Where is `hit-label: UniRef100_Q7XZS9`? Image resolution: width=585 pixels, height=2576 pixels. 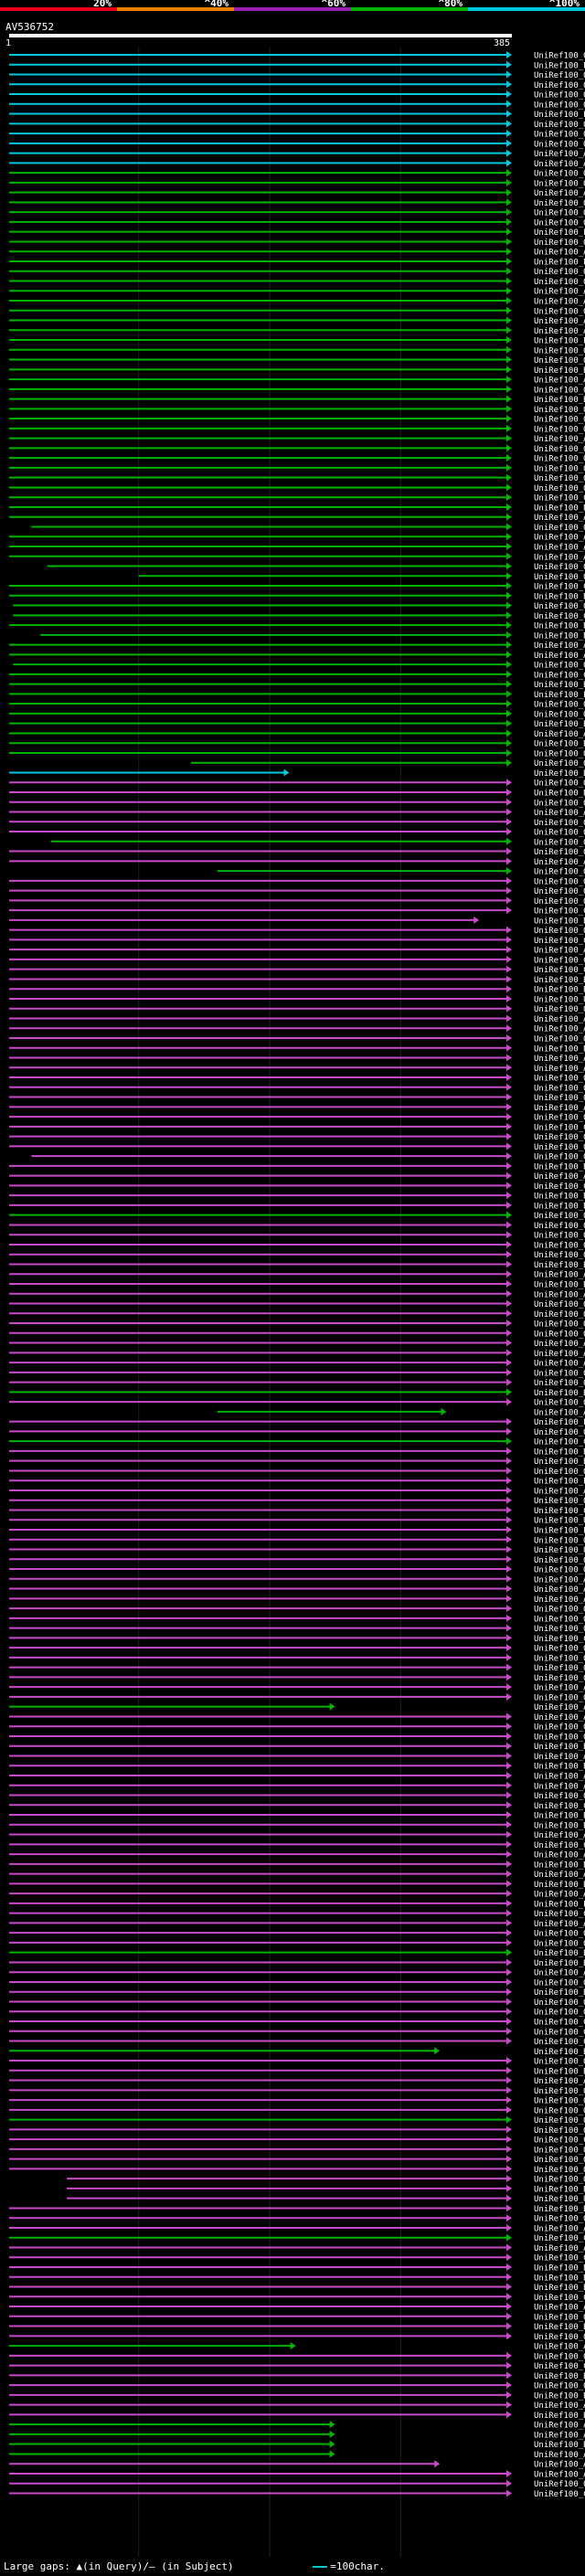
hit-label: UniRef100_Q7XZS9 is located at coordinates (560, 174).